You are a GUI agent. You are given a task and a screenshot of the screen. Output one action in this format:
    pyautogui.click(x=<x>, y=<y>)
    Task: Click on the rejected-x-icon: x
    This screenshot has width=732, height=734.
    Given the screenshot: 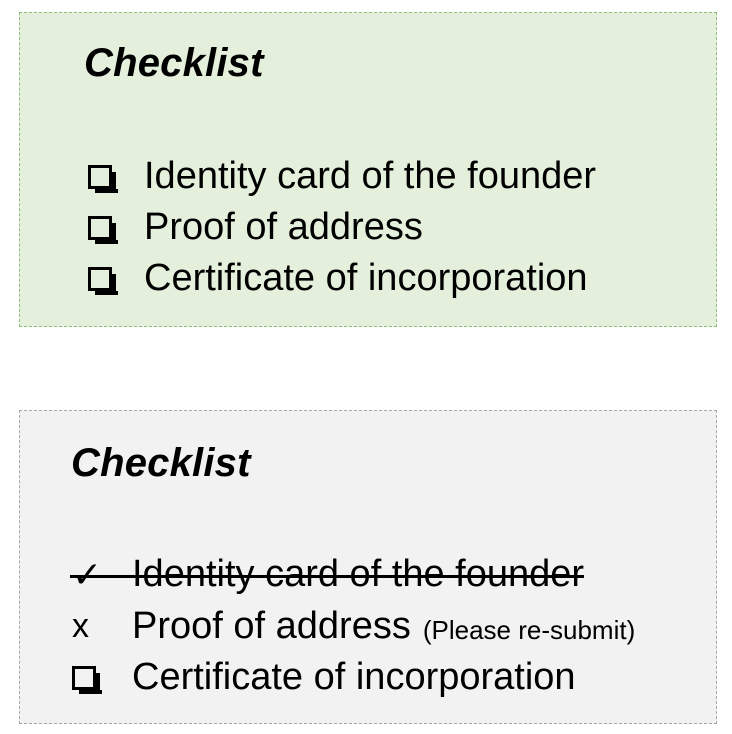 What is the action you would take?
    pyautogui.click(x=80, y=626)
    